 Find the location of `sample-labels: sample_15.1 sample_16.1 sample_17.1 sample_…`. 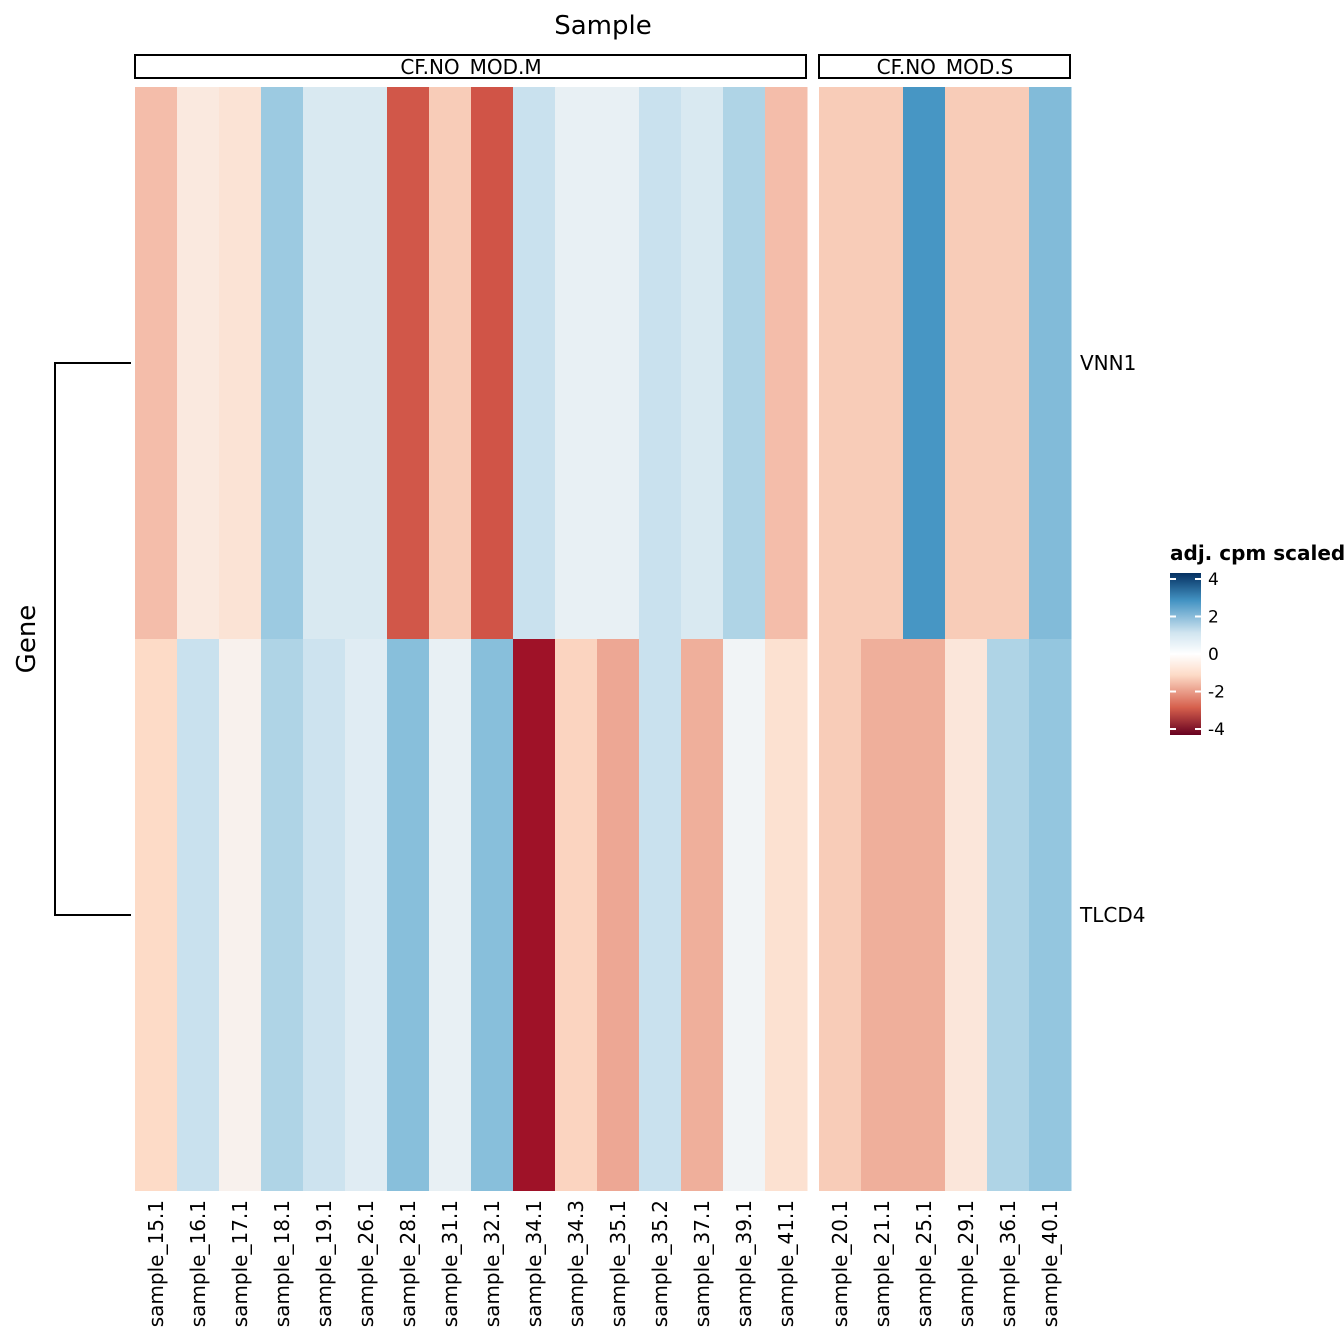

sample-labels: sample_15.1 sample_16.1 sample_17.1 sample_… is located at coordinates (603, 1263).